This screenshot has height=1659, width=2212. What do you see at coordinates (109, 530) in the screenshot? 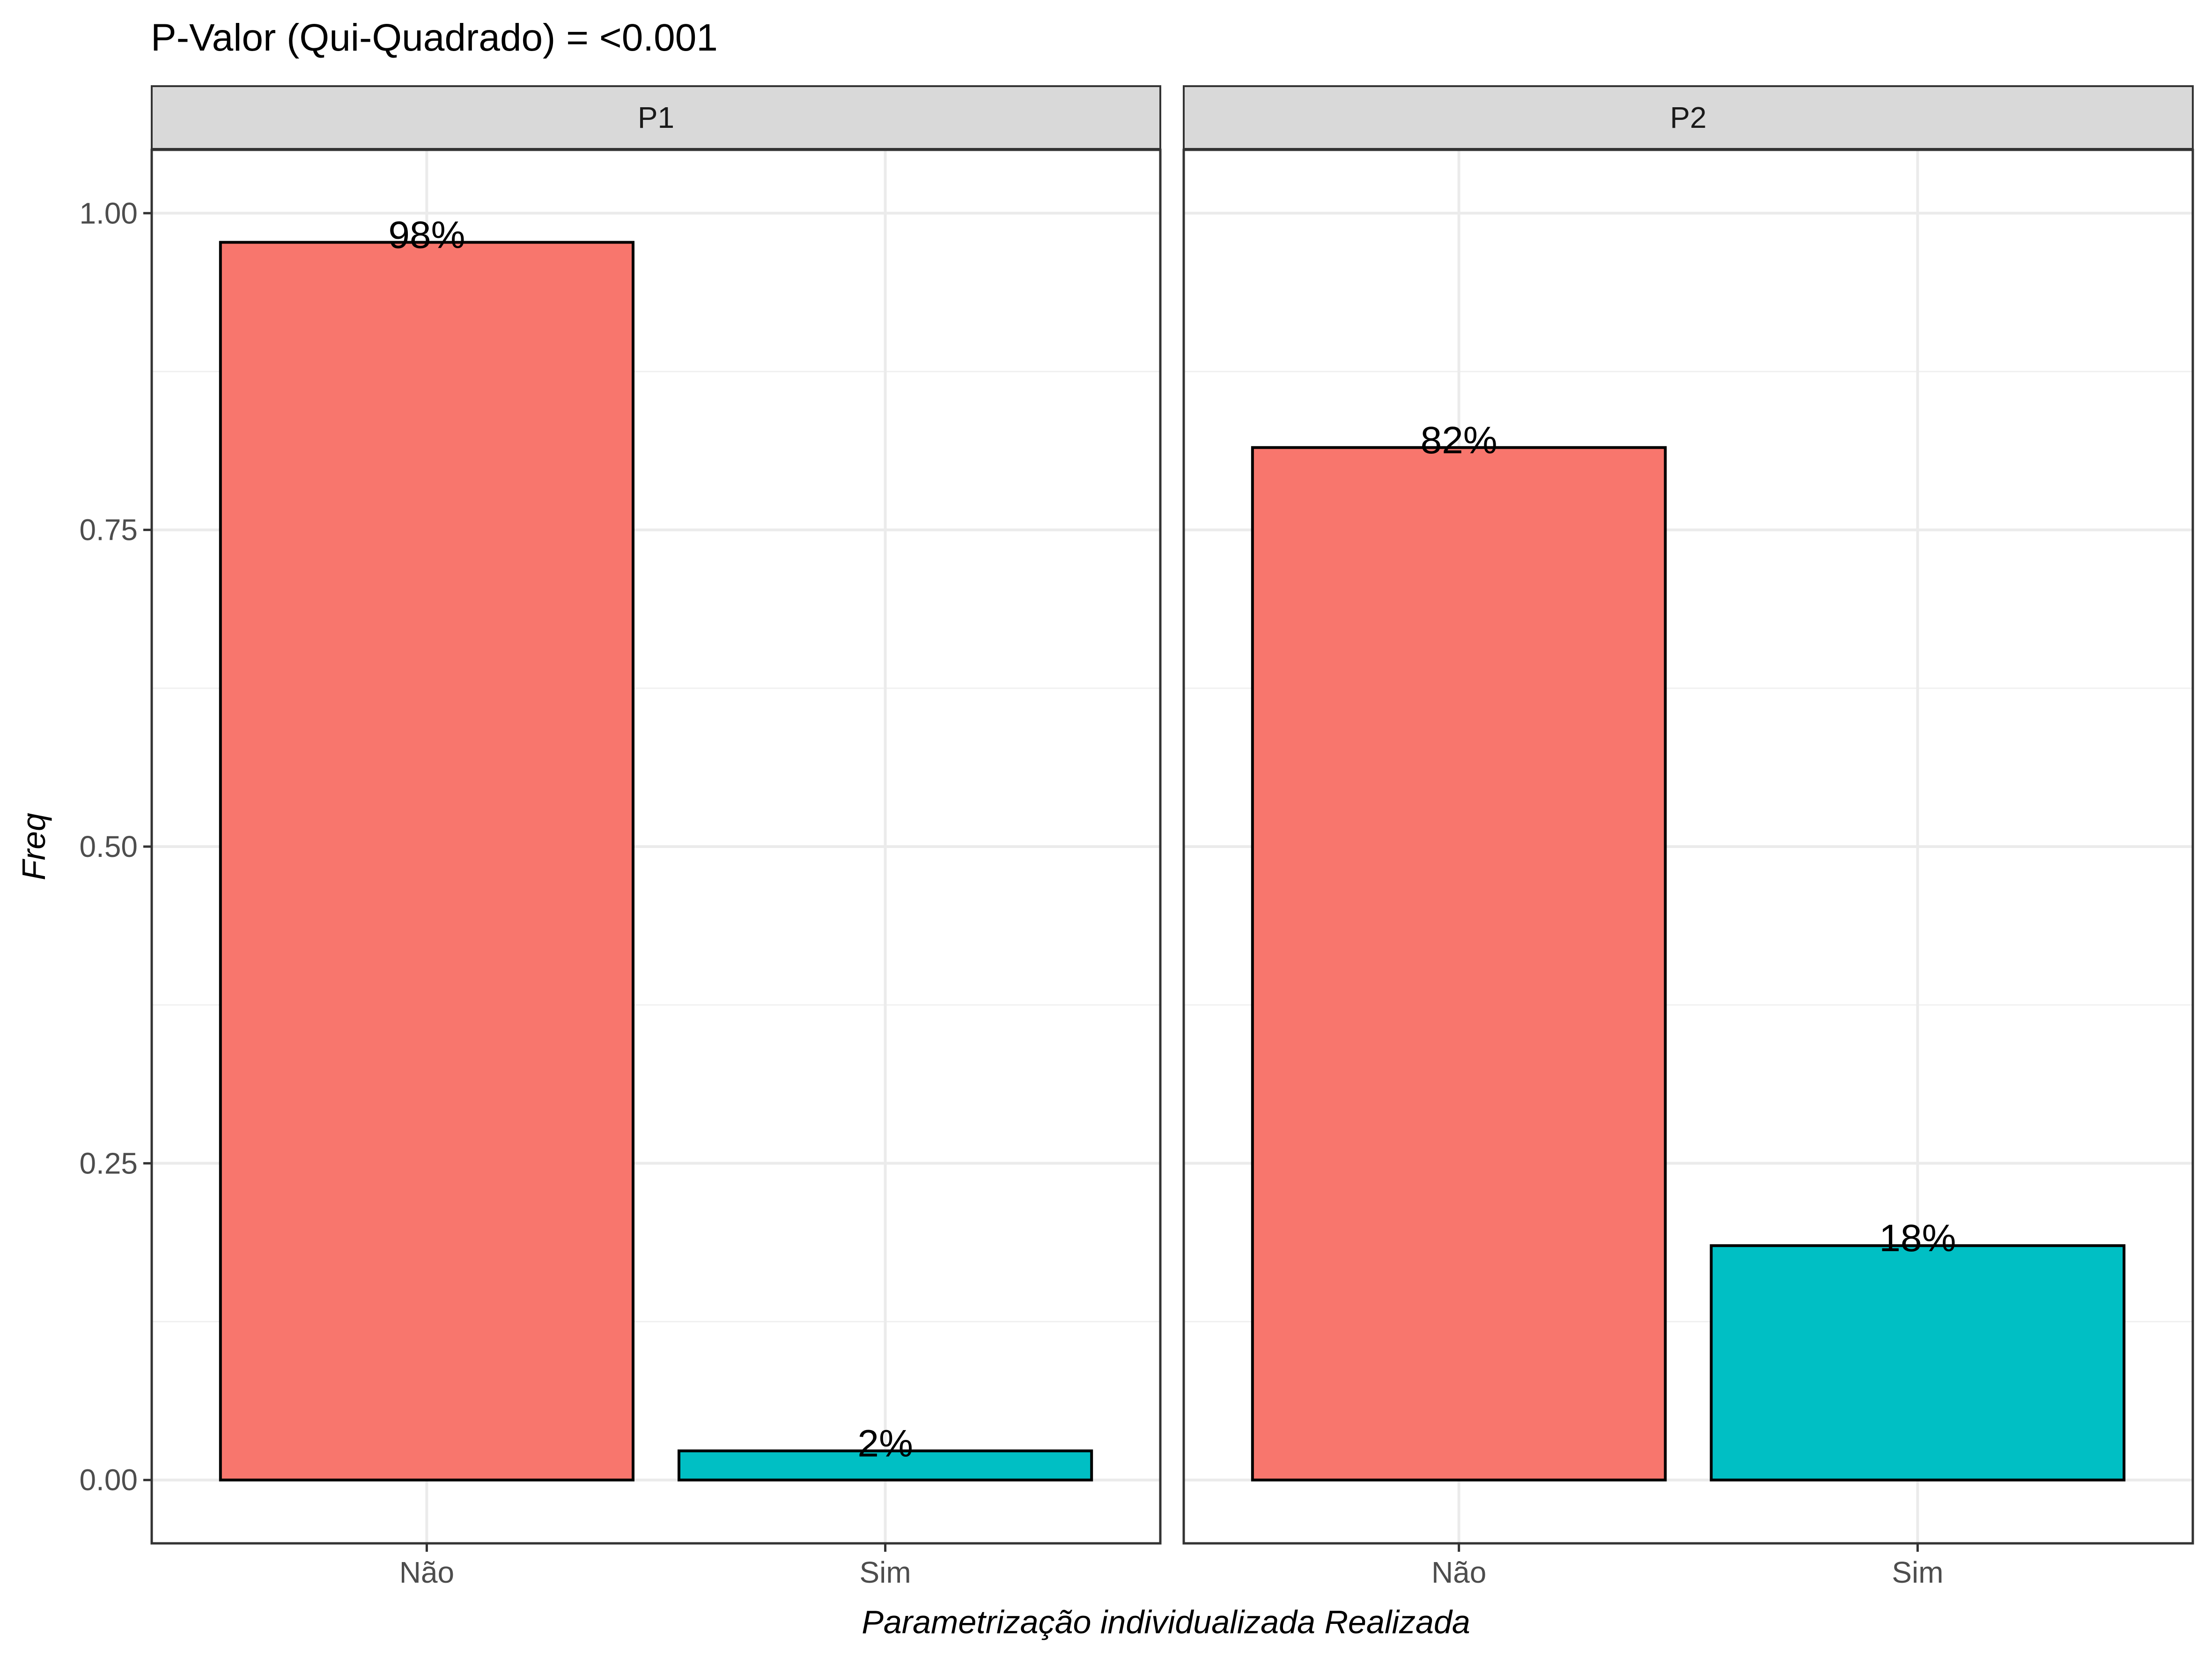
I see `y-tick-label: 0.75` at bounding box center [109, 530].